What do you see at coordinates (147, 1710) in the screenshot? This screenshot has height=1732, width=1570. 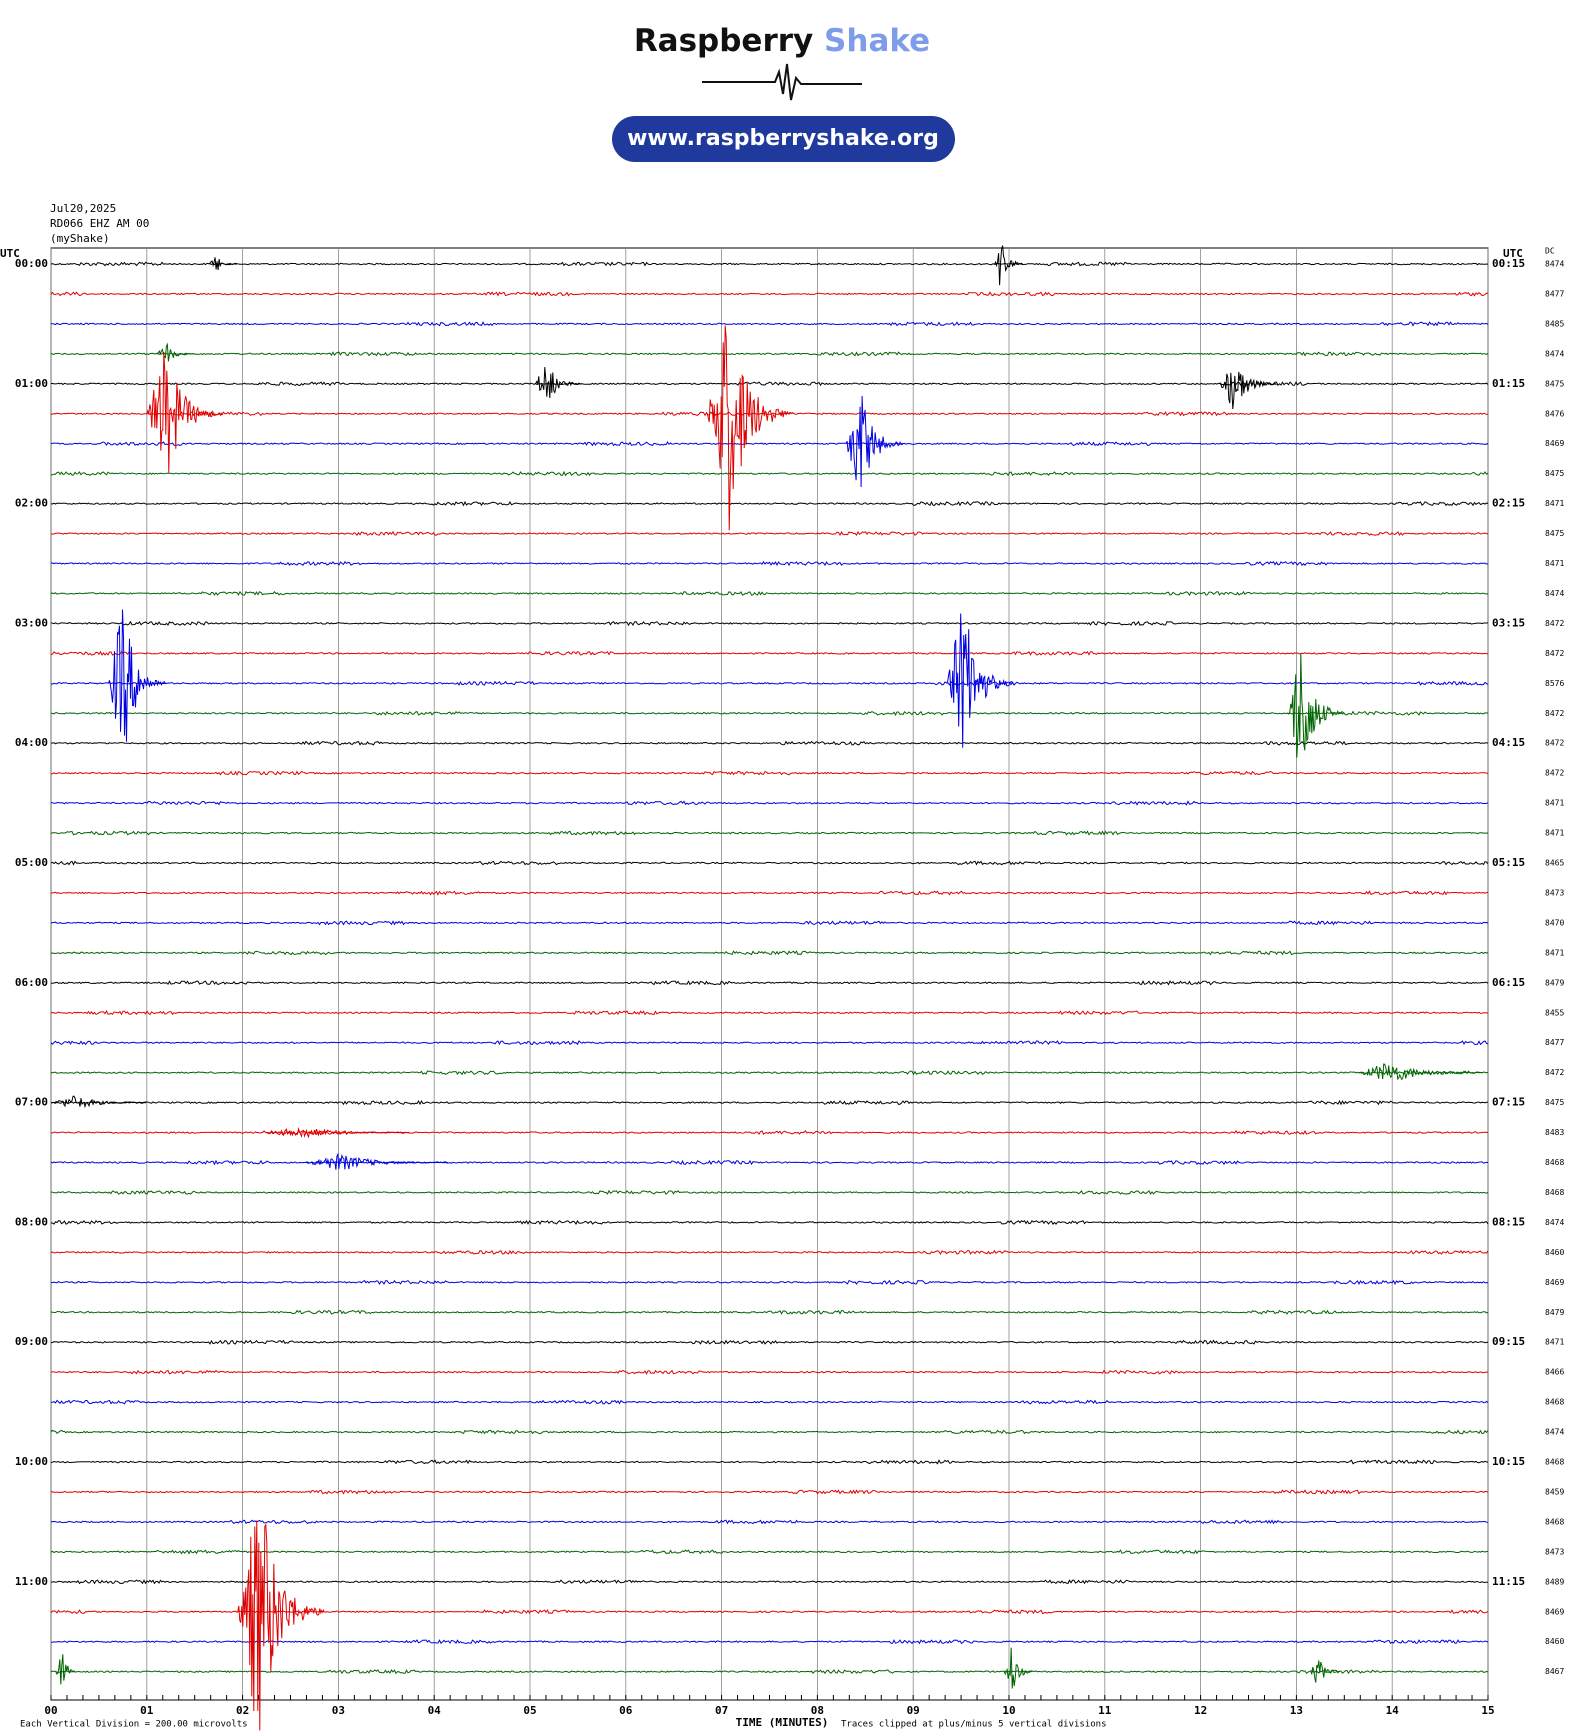 I see `x-tick-label: 01` at bounding box center [147, 1710].